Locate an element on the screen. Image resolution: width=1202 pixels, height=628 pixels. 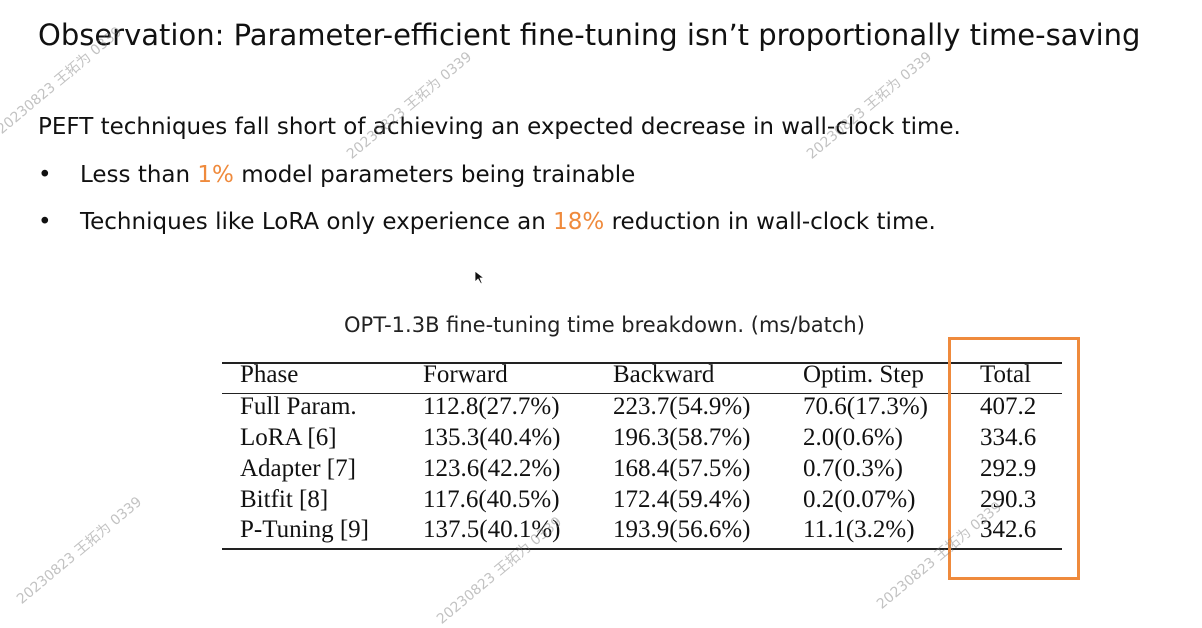
table-cell: 223.7(54.9%) is located at coordinates (682, 406).